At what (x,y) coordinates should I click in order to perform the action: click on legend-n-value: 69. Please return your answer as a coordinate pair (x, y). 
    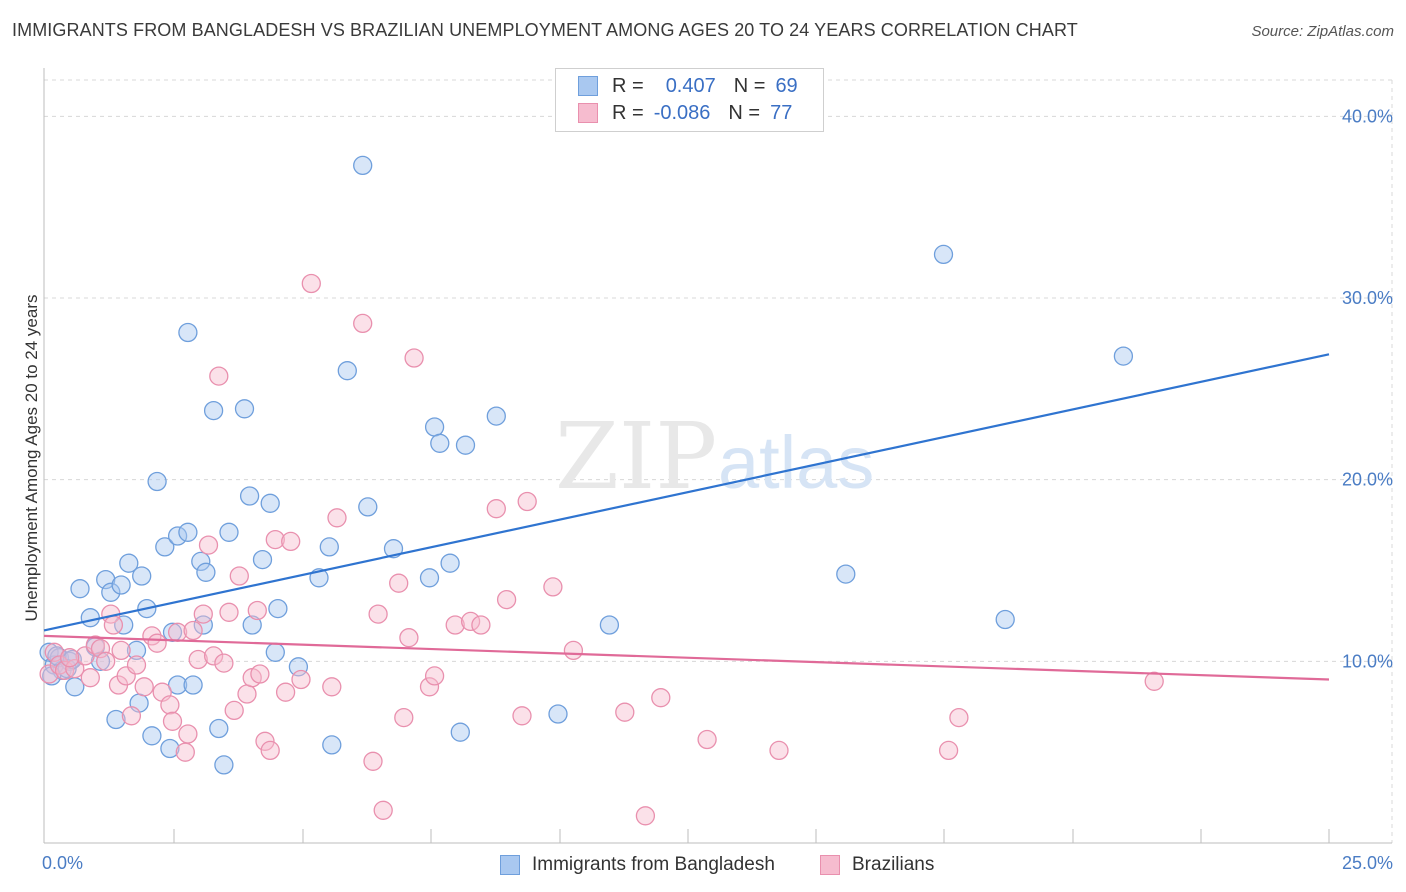
    Looking at the image, I should click on (786, 85).